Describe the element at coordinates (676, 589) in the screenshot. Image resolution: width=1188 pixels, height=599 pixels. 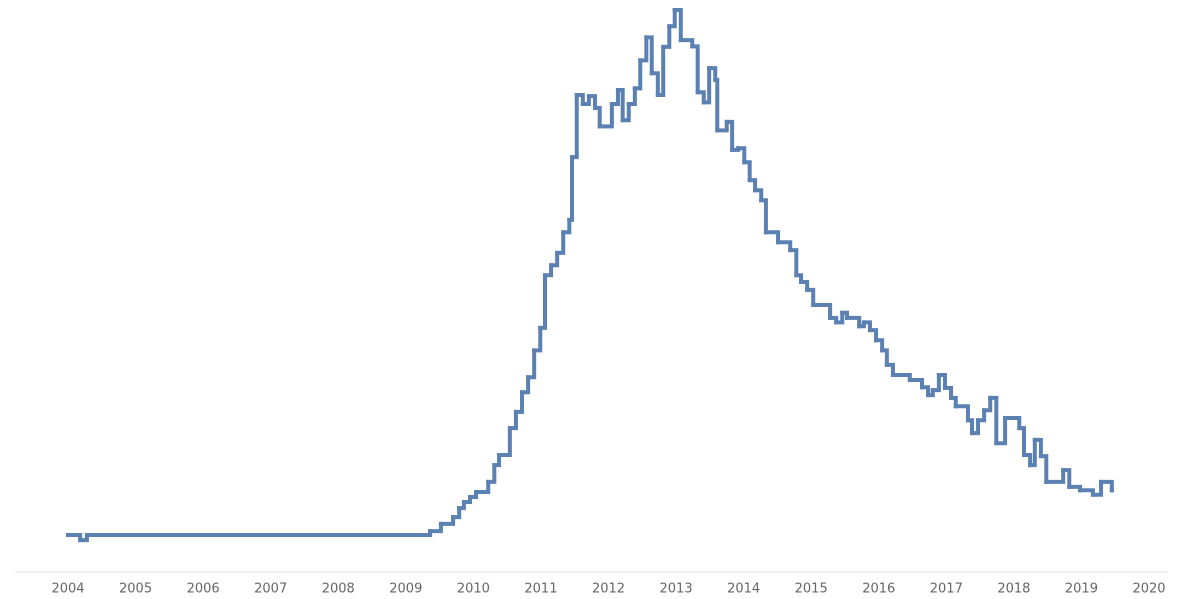
I see `x-tick-label: 2013` at that location.